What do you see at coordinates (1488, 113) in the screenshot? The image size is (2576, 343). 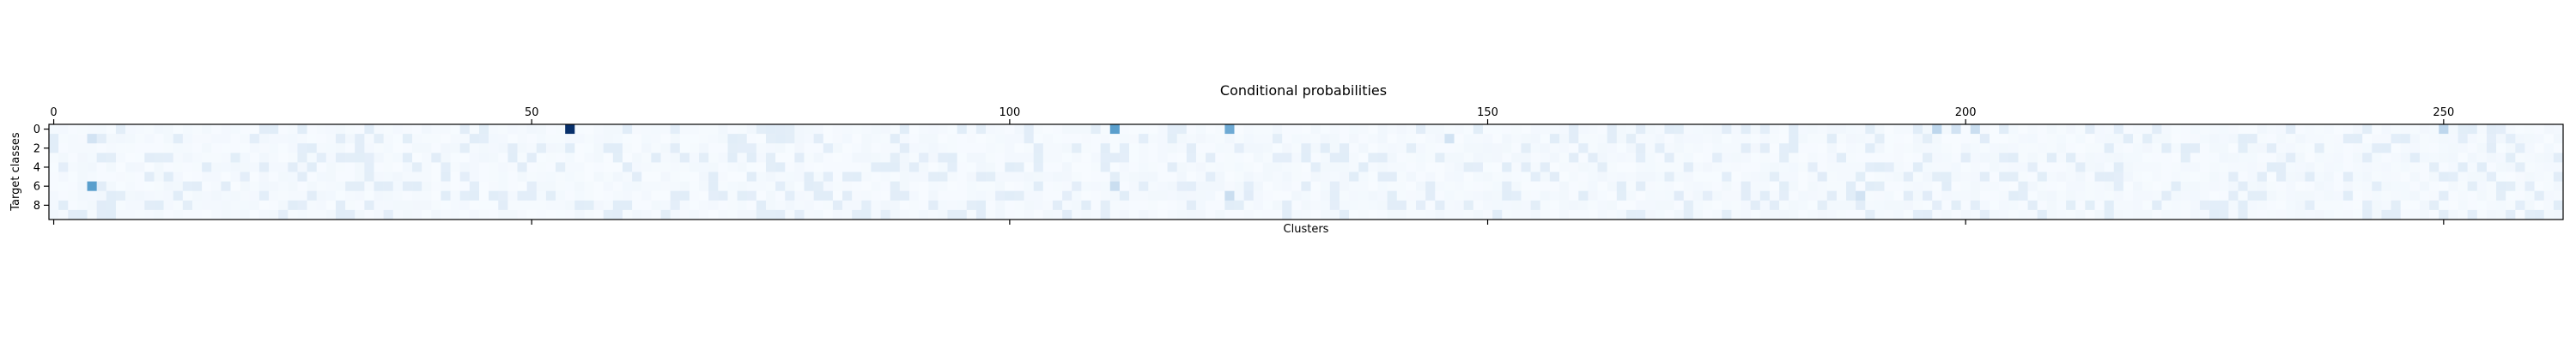 I see `x-tick-label: 150` at bounding box center [1488, 113].